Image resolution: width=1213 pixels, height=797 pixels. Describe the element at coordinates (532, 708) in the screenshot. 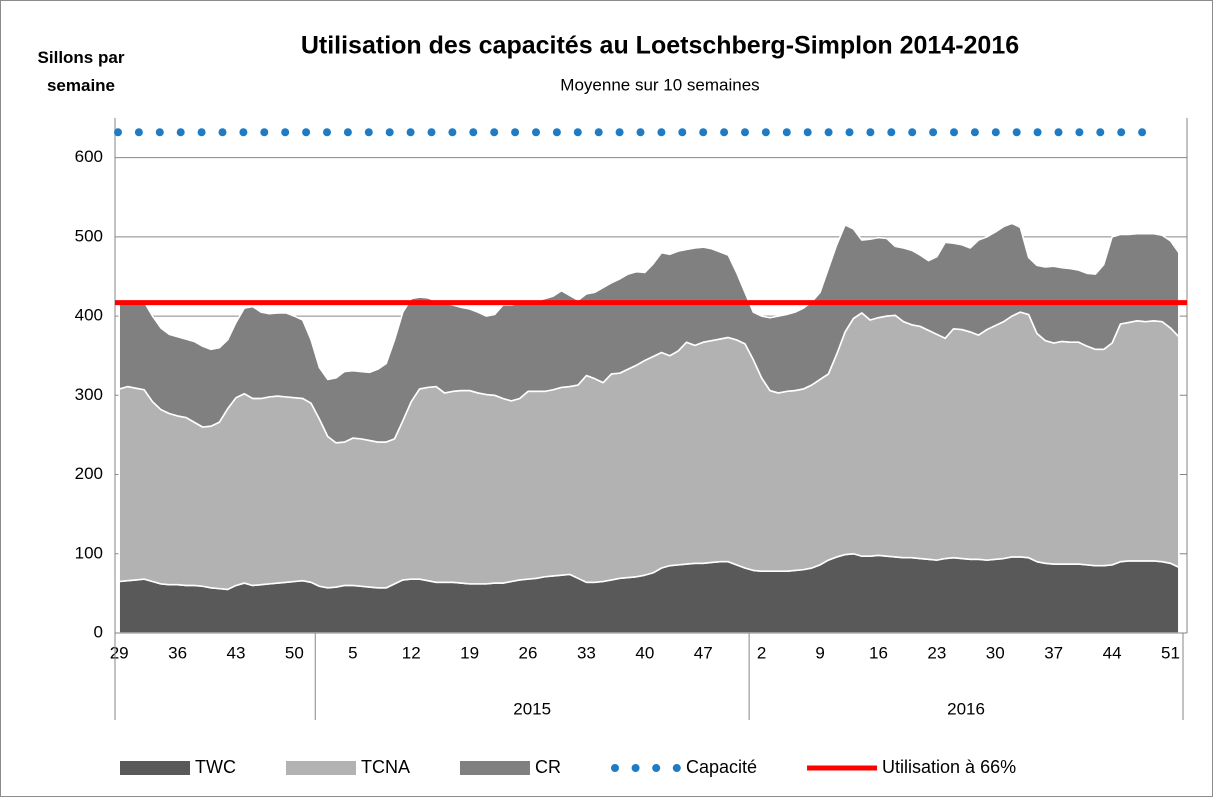

I see `group-label: 2015` at that location.